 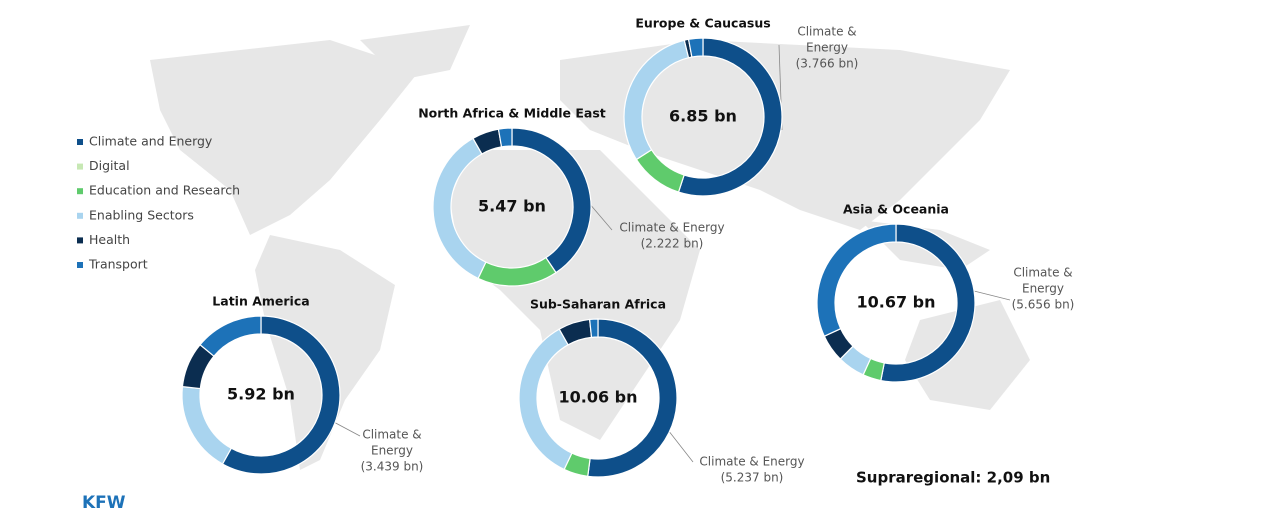 What do you see at coordinates (598, 304) in the screenshot?
I see `donut-title: Sub-Saharan Africa` at bounding box center [598, 304].